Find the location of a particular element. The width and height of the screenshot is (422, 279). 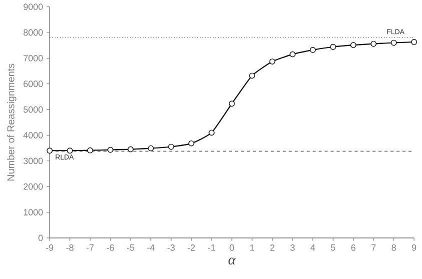

x-tick-label: -7 is located at coordinates (90, 247).